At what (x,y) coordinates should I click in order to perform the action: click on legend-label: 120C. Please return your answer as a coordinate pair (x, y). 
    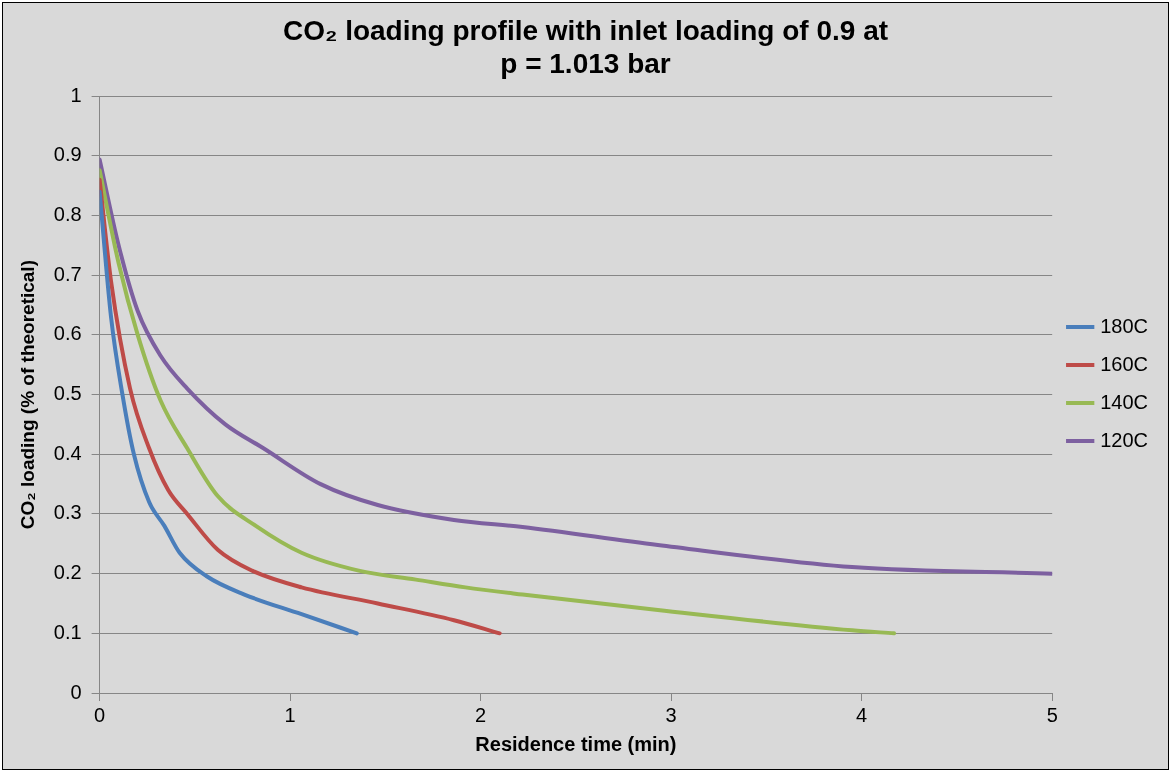
    Looking at the image, I should click on (1124, 439).